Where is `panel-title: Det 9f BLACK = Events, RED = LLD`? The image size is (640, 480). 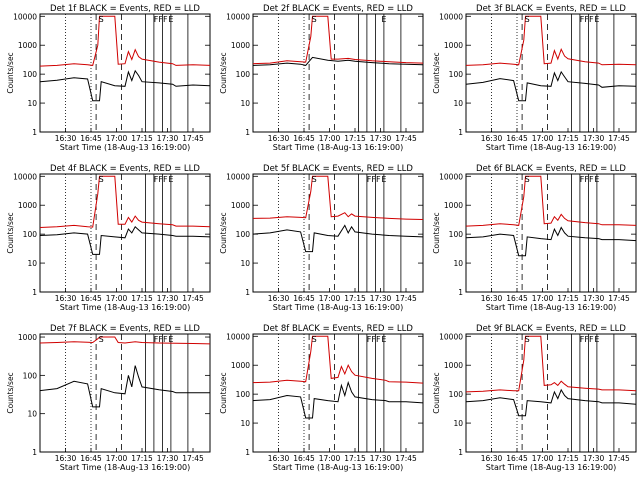 panel-title: Det 9f BLACK = Events, RED = LLD is located at coordinates (551, 329).